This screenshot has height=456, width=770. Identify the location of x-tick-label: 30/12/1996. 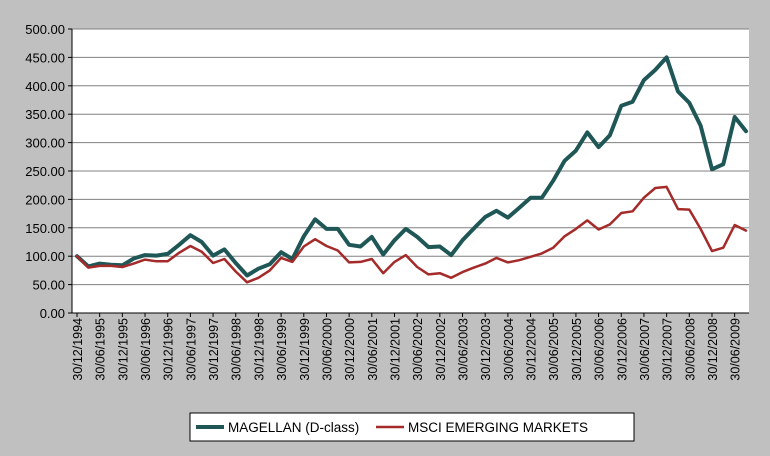
(169, 349).